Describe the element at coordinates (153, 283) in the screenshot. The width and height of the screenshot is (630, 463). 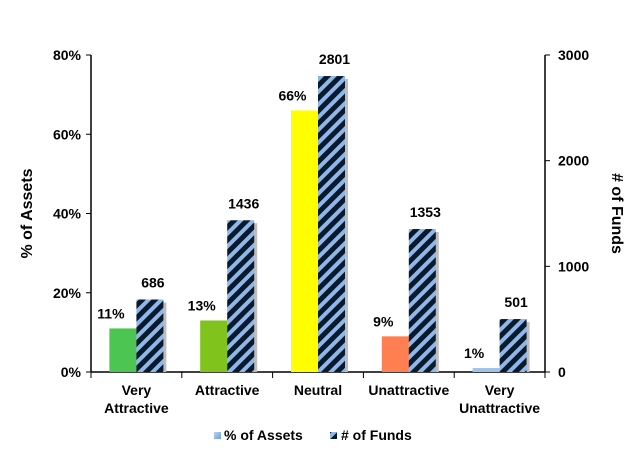
I see `funds-data-label: 686` at that location.